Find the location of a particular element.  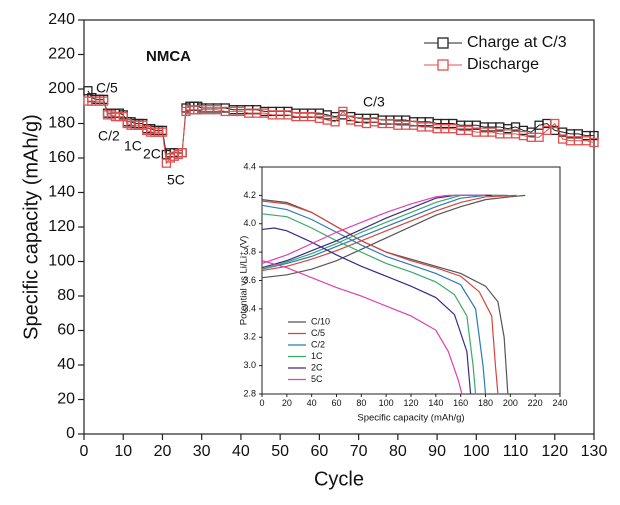

annotation: C/3 is located at coordinates (374, 102).